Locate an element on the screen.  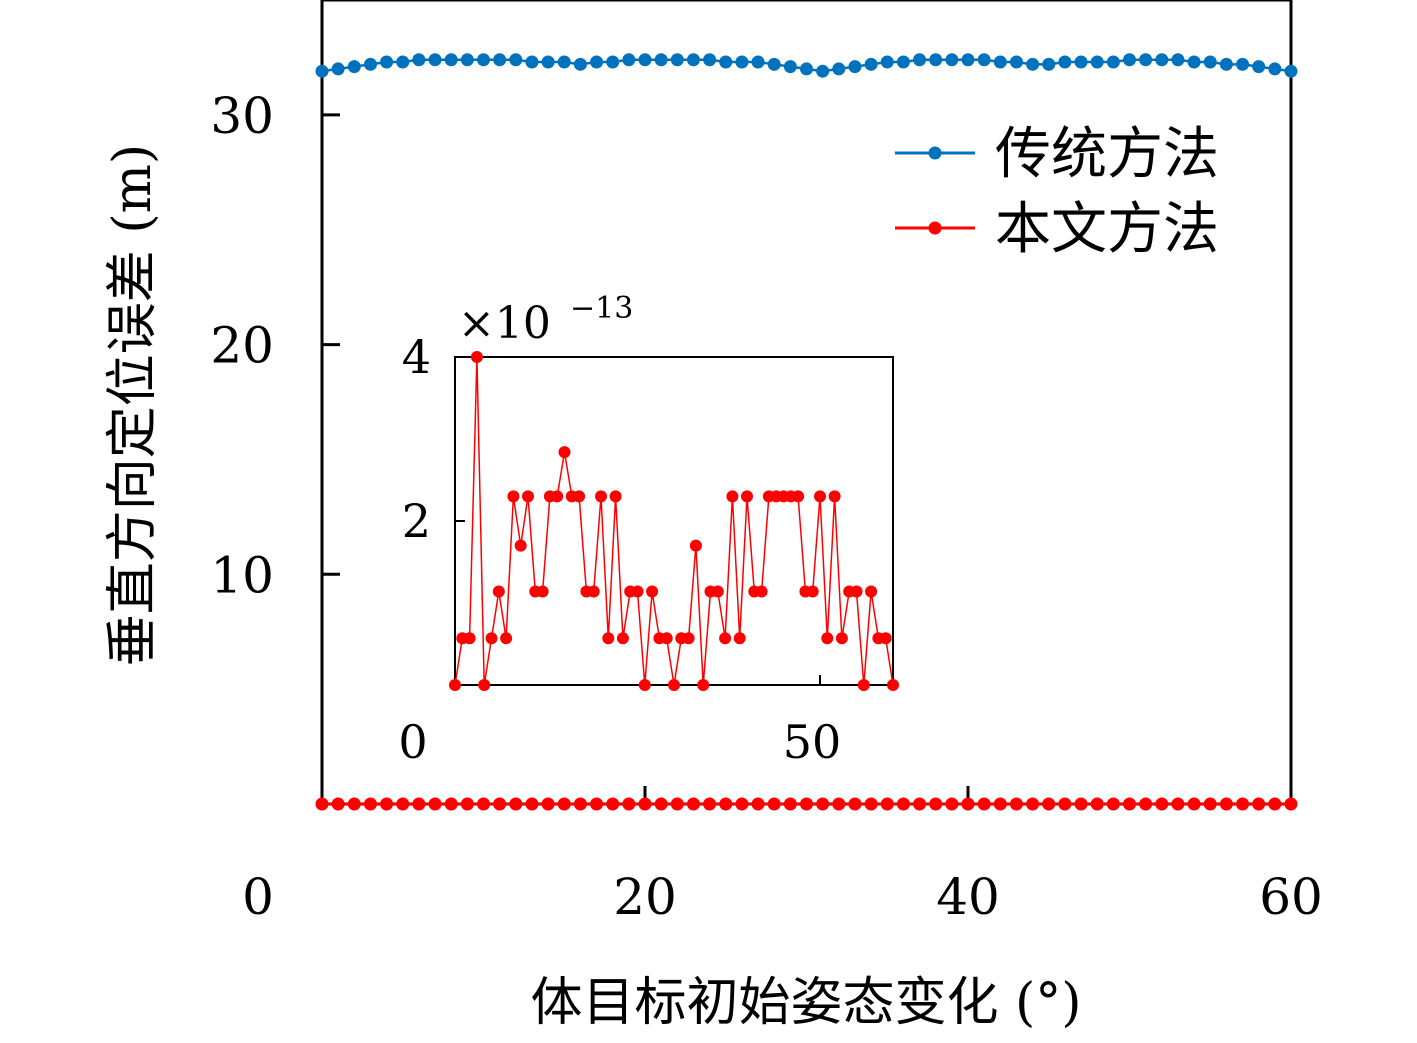
y-tick-label: 30 is located at coordinates (242, 116).